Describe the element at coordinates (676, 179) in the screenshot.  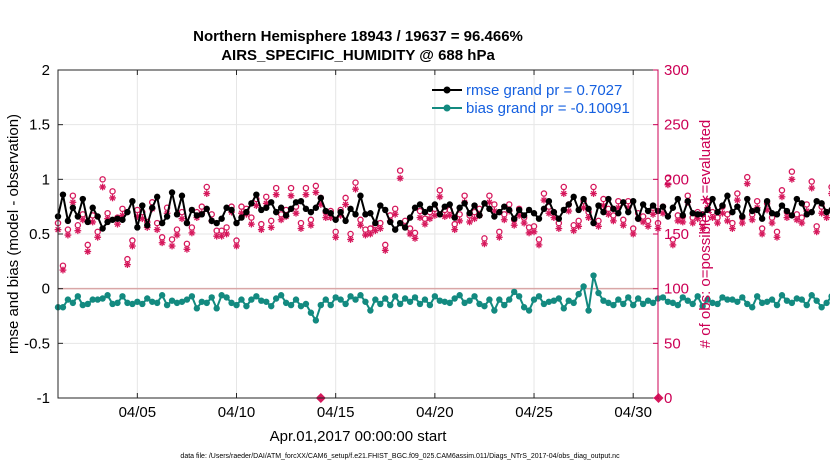
I see `y2-tick-label: 200` at that location.